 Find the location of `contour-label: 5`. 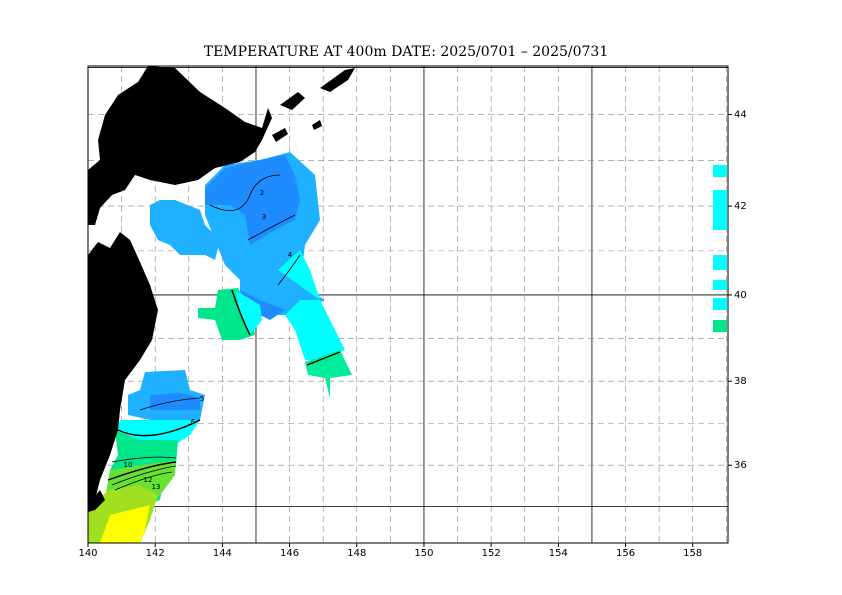

contour-label: 5 is located at coordinates (202, 399).